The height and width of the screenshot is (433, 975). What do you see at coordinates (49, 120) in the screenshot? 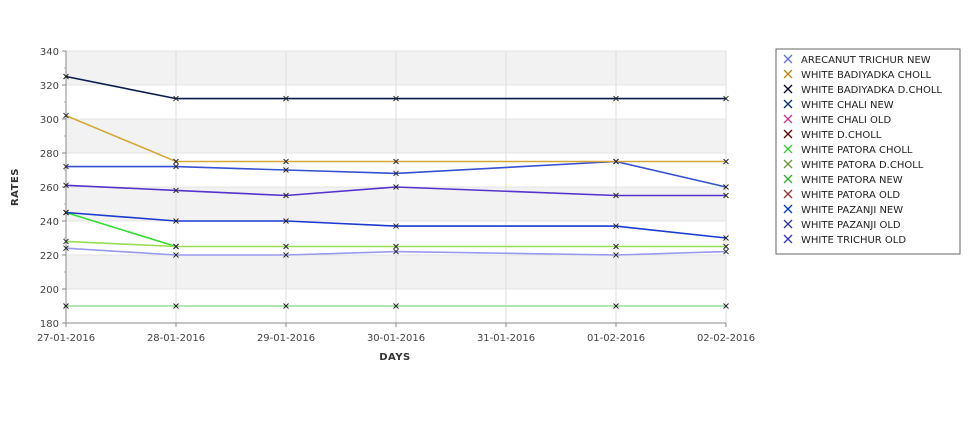
I see `y-tick-label: 300` at bounding box center [49, 120].